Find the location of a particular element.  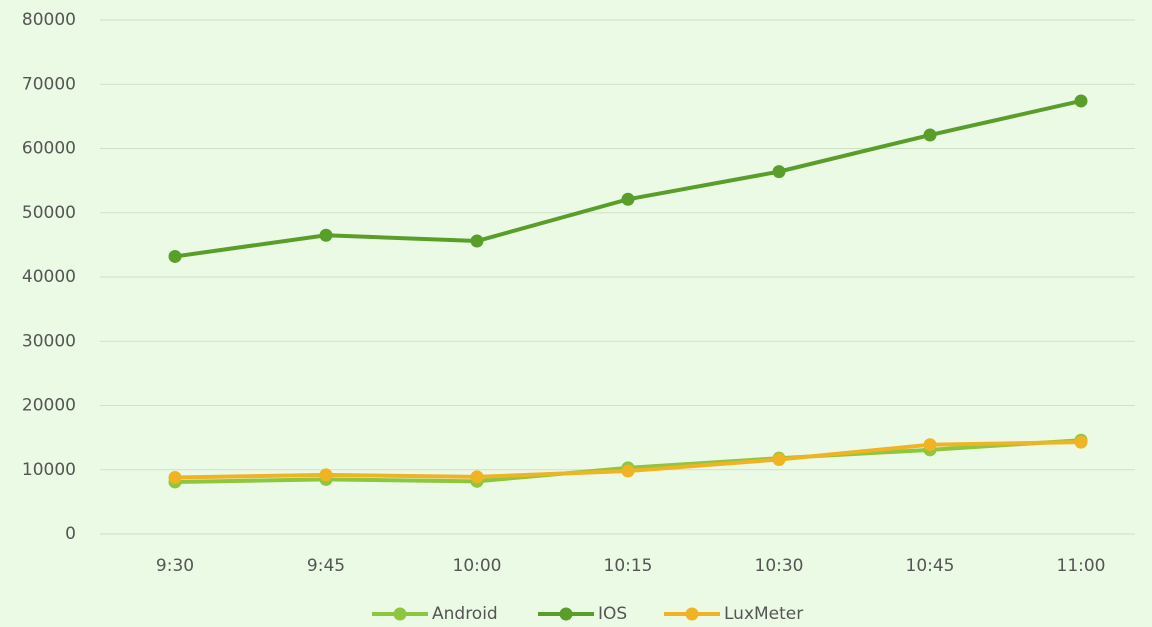

y-tick-label: 70000 is located at coordinates (49, 84).